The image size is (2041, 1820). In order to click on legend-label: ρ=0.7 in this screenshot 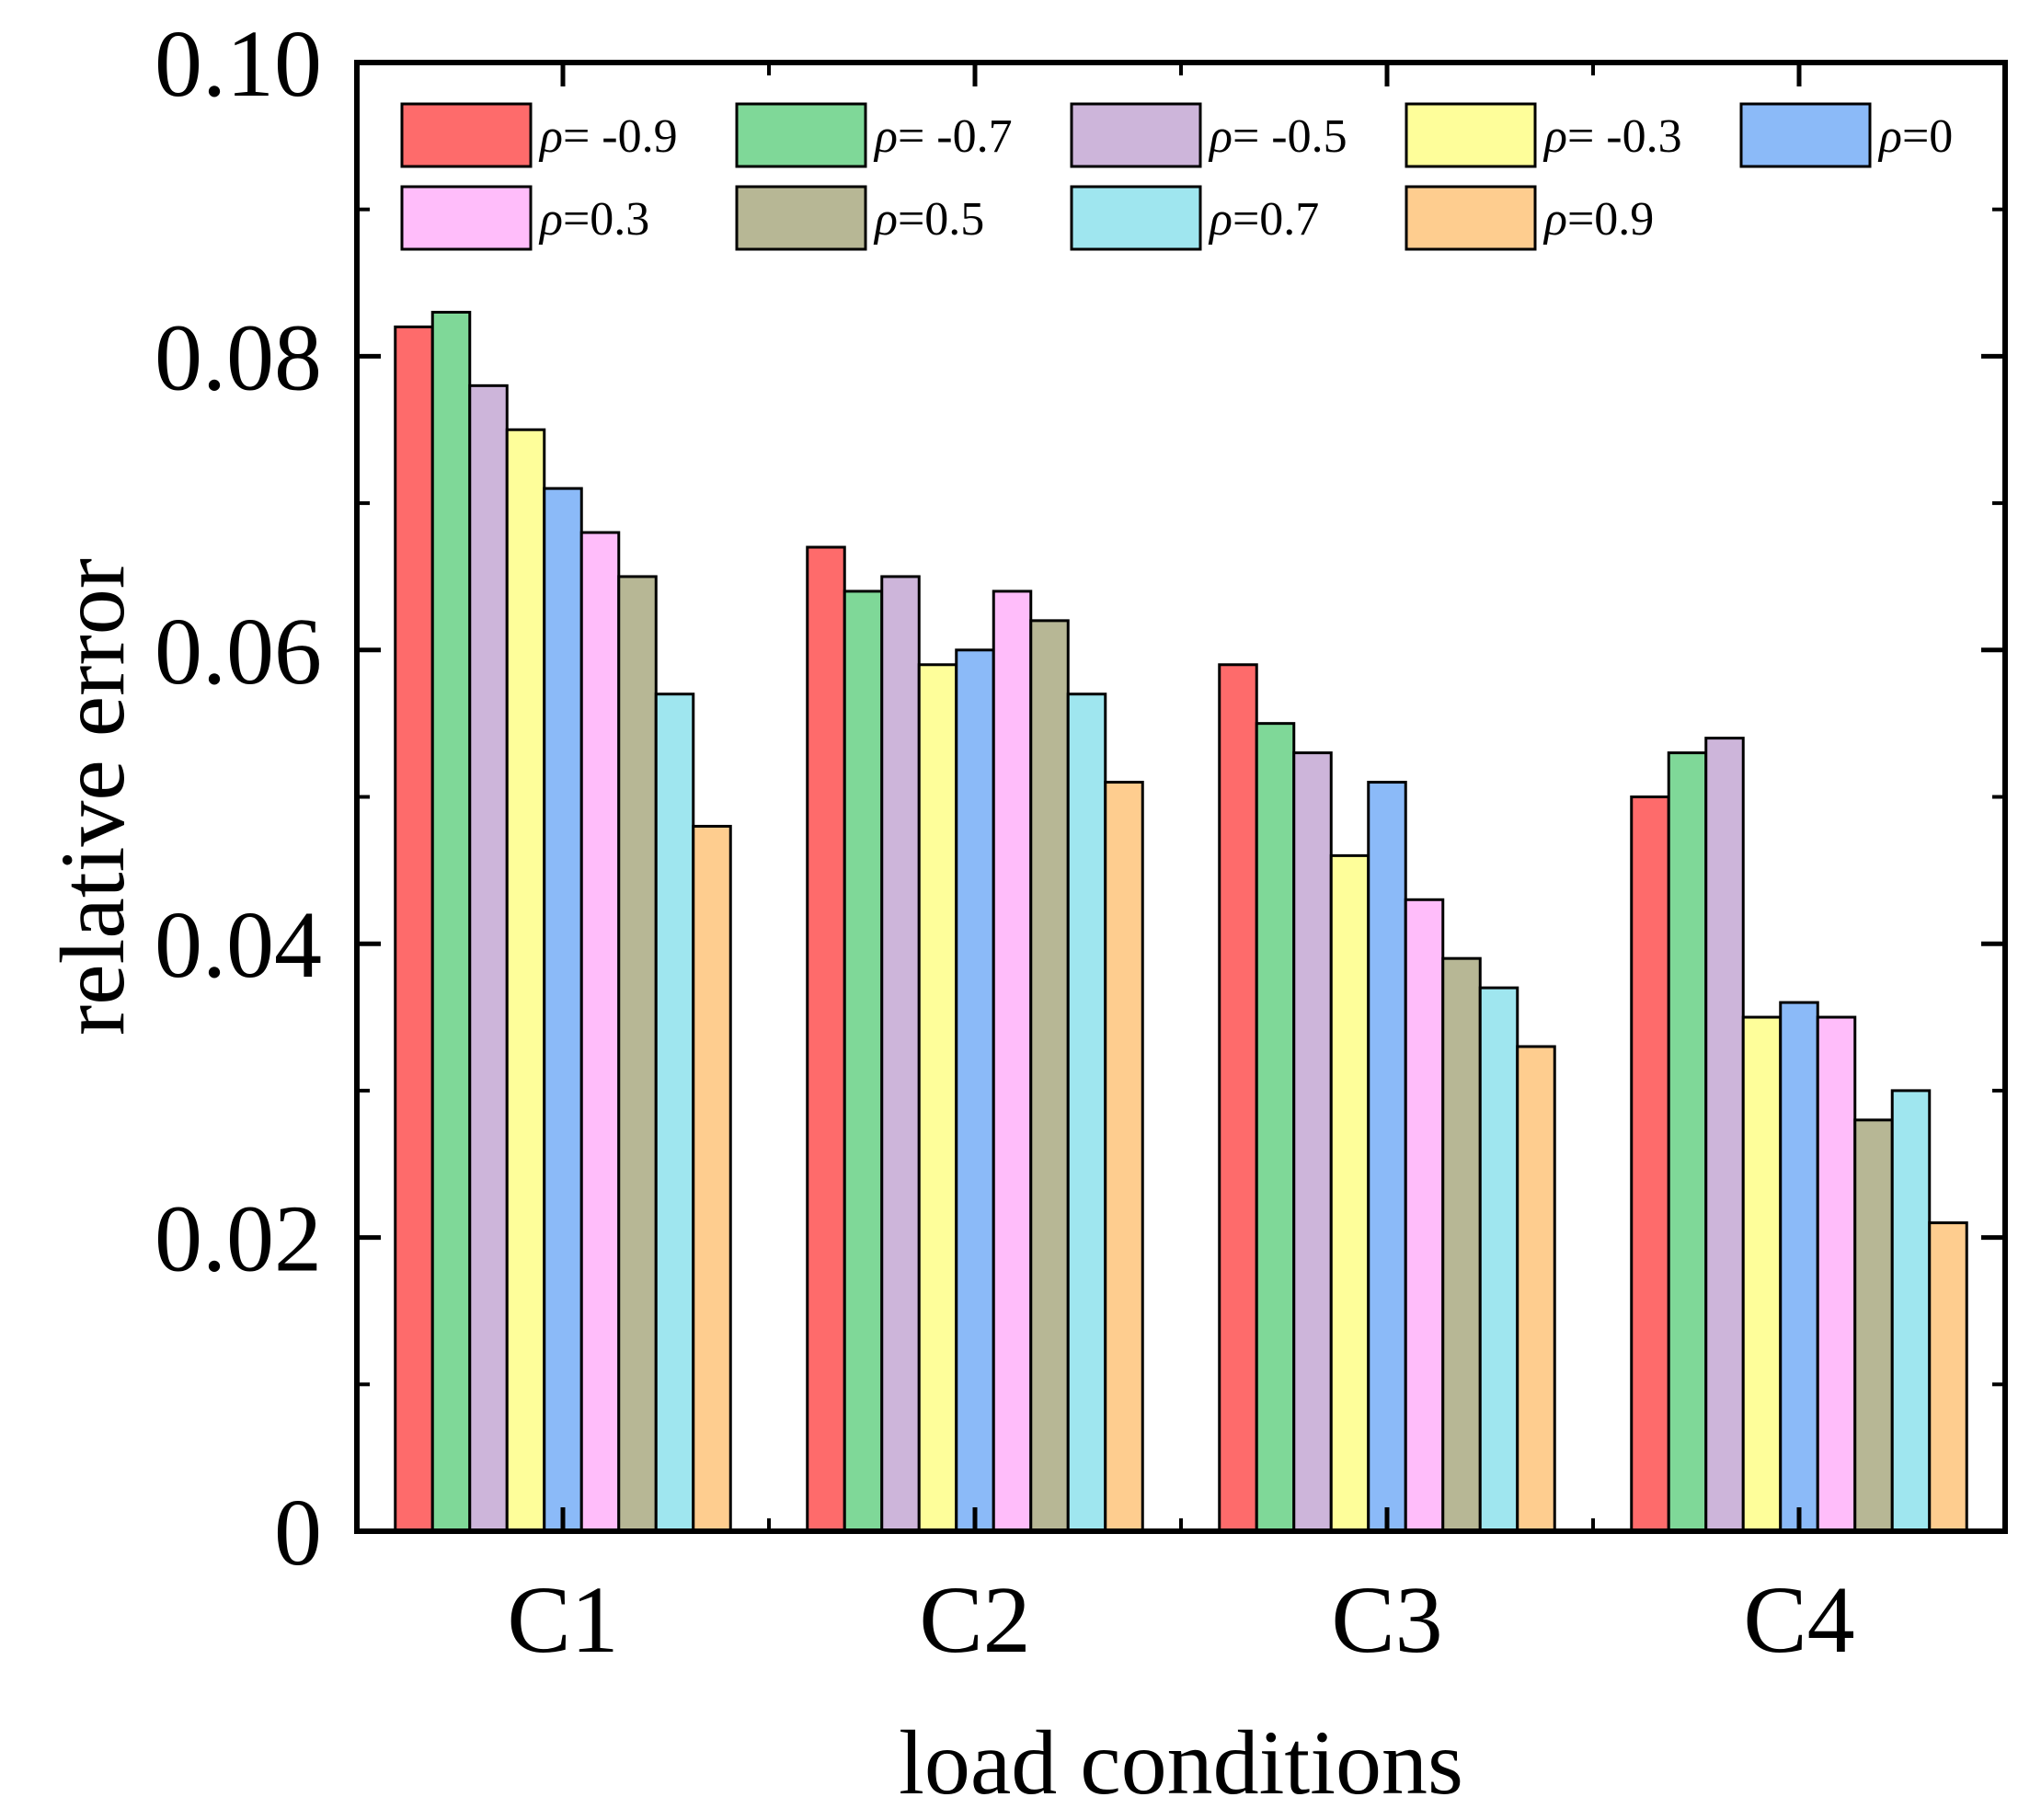, I will do `click(1263, 219)`.